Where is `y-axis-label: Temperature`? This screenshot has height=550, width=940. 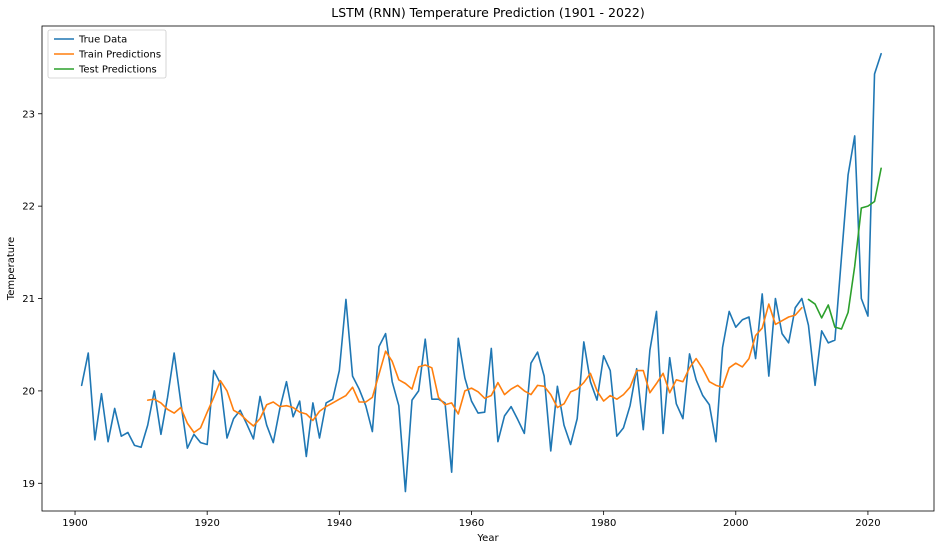
y-axis-label: Temperature is located at coordinates (11, 269).